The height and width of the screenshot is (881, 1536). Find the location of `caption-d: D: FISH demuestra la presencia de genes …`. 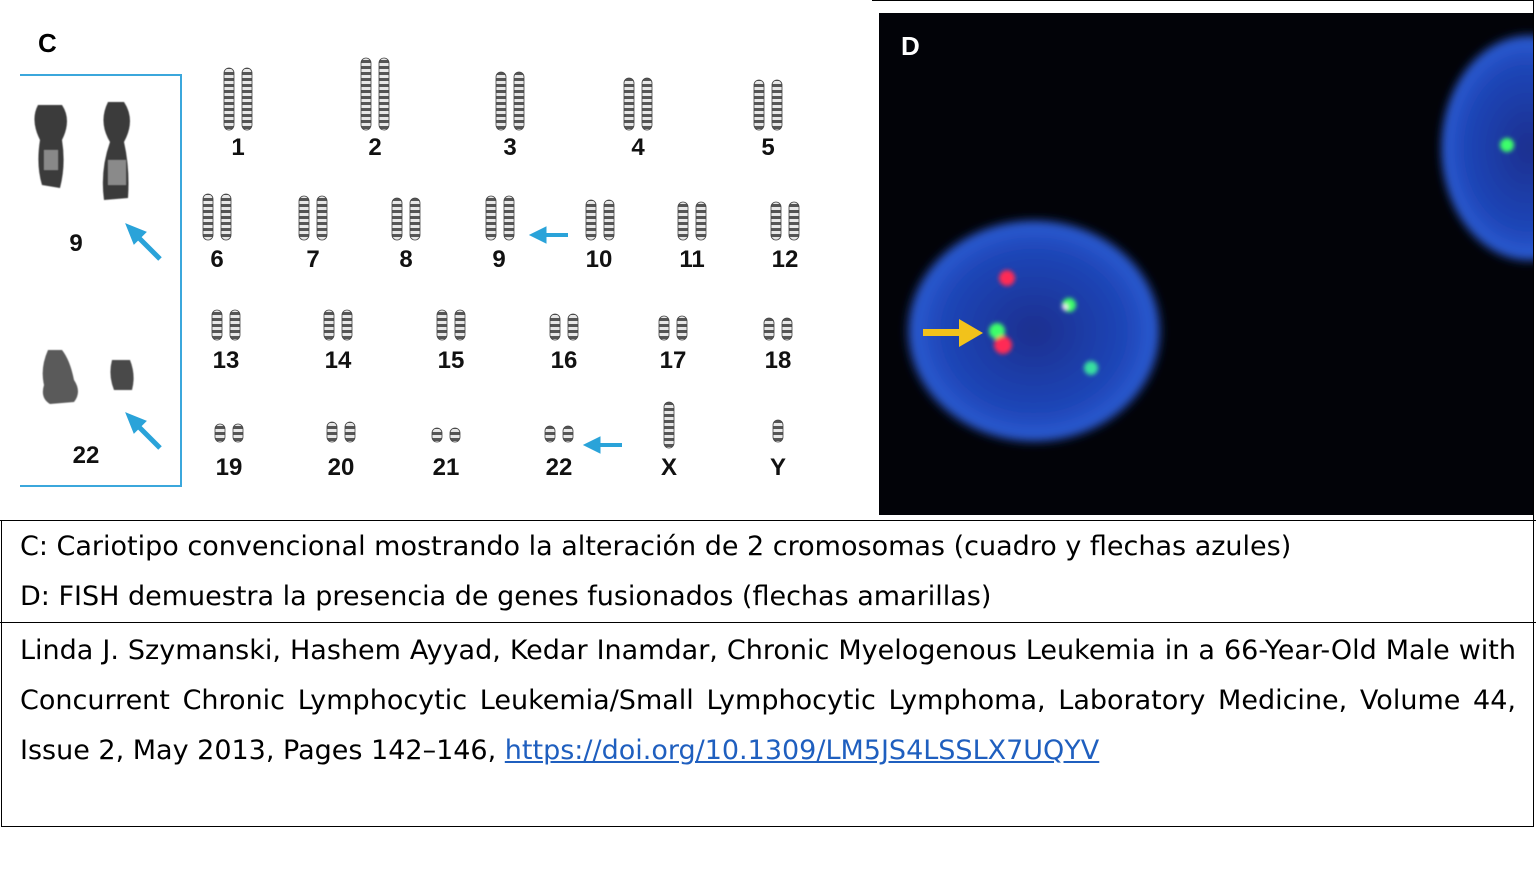

caption-d: D: FISH demuestra la presencia de genes … is located at coordinates (506, 596).